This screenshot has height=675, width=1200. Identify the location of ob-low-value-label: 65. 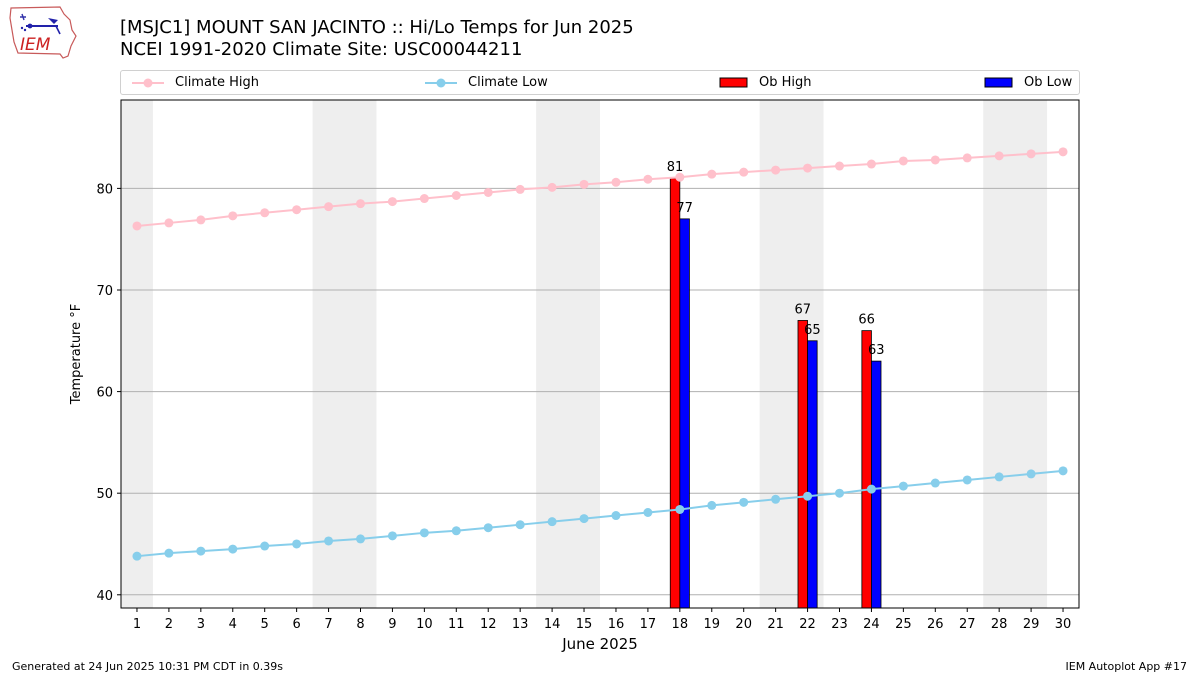
(812, 330).